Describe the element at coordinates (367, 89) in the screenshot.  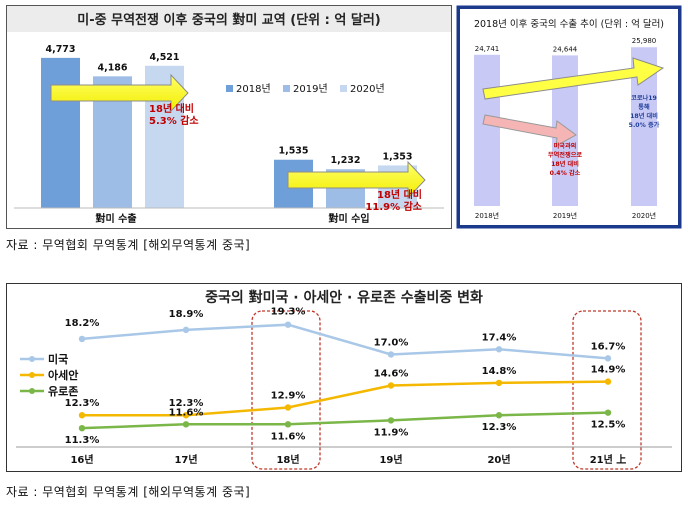
I see `legend-label: 2020년` at that location.